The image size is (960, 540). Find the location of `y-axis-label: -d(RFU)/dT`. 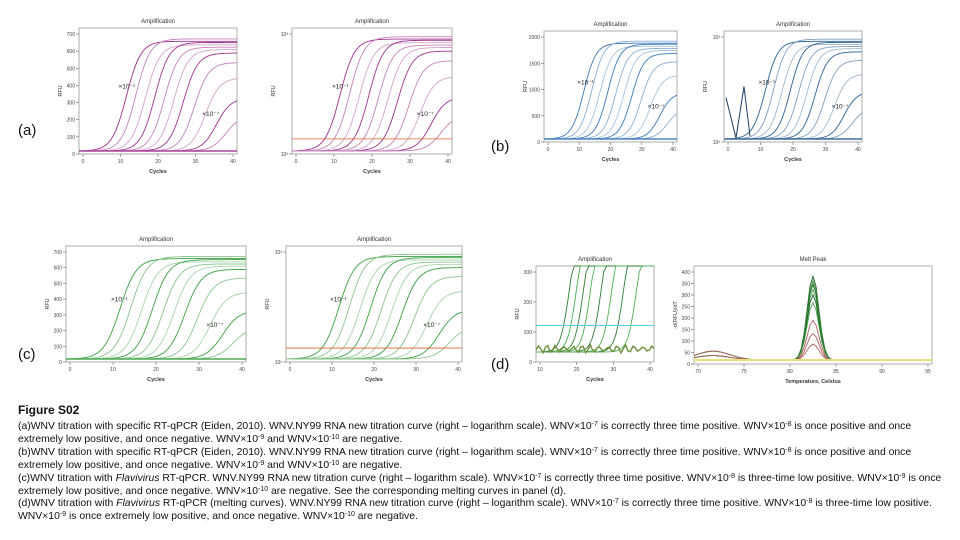

y-axis-label: -d(RFU)/dT is located at coordinates (676, 314).